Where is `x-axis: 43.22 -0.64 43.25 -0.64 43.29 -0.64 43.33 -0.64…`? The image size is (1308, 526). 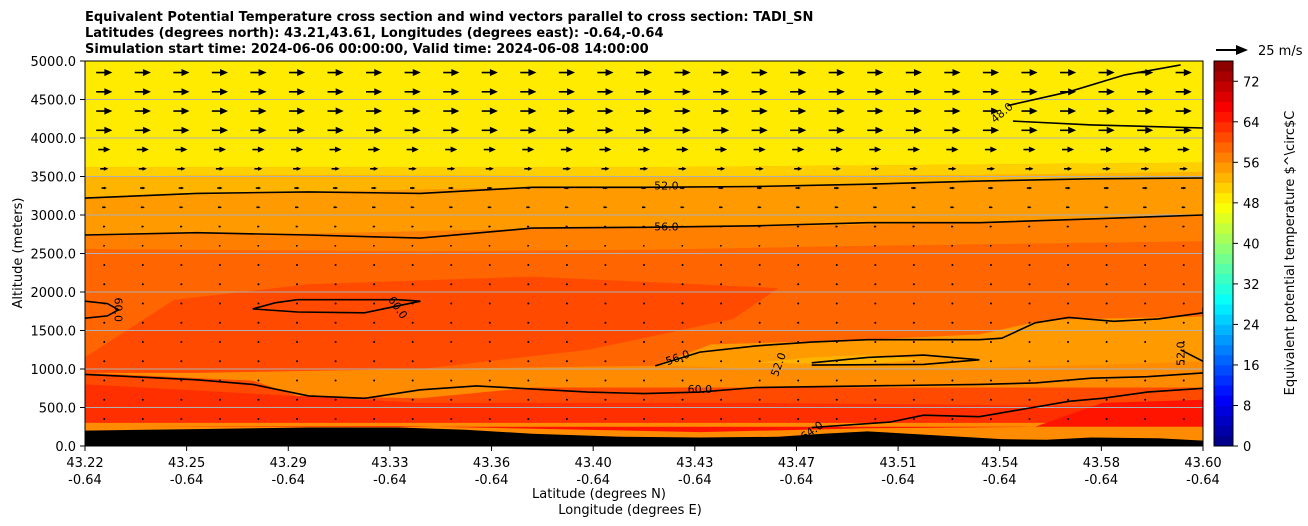 x-axis: 43.22 -0.64 43.25 -0.64 43.29 -0.64 43.33 -0.64… is located at coordinates (644, 467).